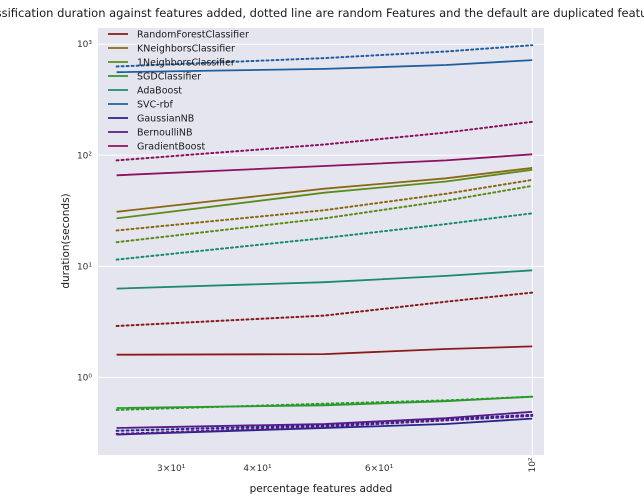 This screenshot has height=501, width=644. What do you see at coordinates (169, 77) in the screenshot?
I see `legend-label: SGDClassifier` at bounding box center [169, 77].